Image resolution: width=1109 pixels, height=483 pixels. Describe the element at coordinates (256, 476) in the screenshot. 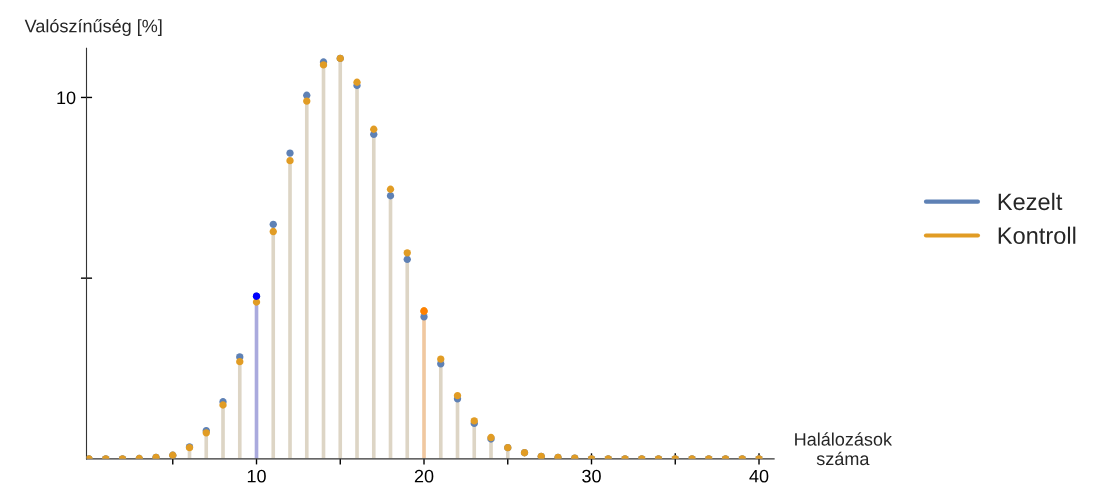

I see `x-tick-label: 10` at that location.